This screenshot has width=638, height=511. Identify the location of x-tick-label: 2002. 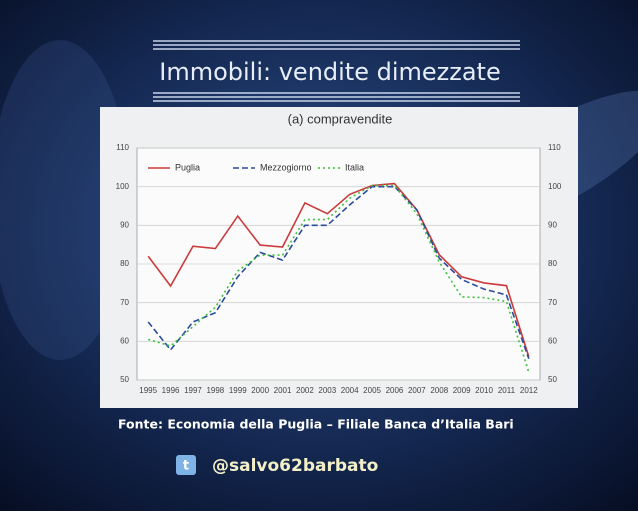
(305, 390).